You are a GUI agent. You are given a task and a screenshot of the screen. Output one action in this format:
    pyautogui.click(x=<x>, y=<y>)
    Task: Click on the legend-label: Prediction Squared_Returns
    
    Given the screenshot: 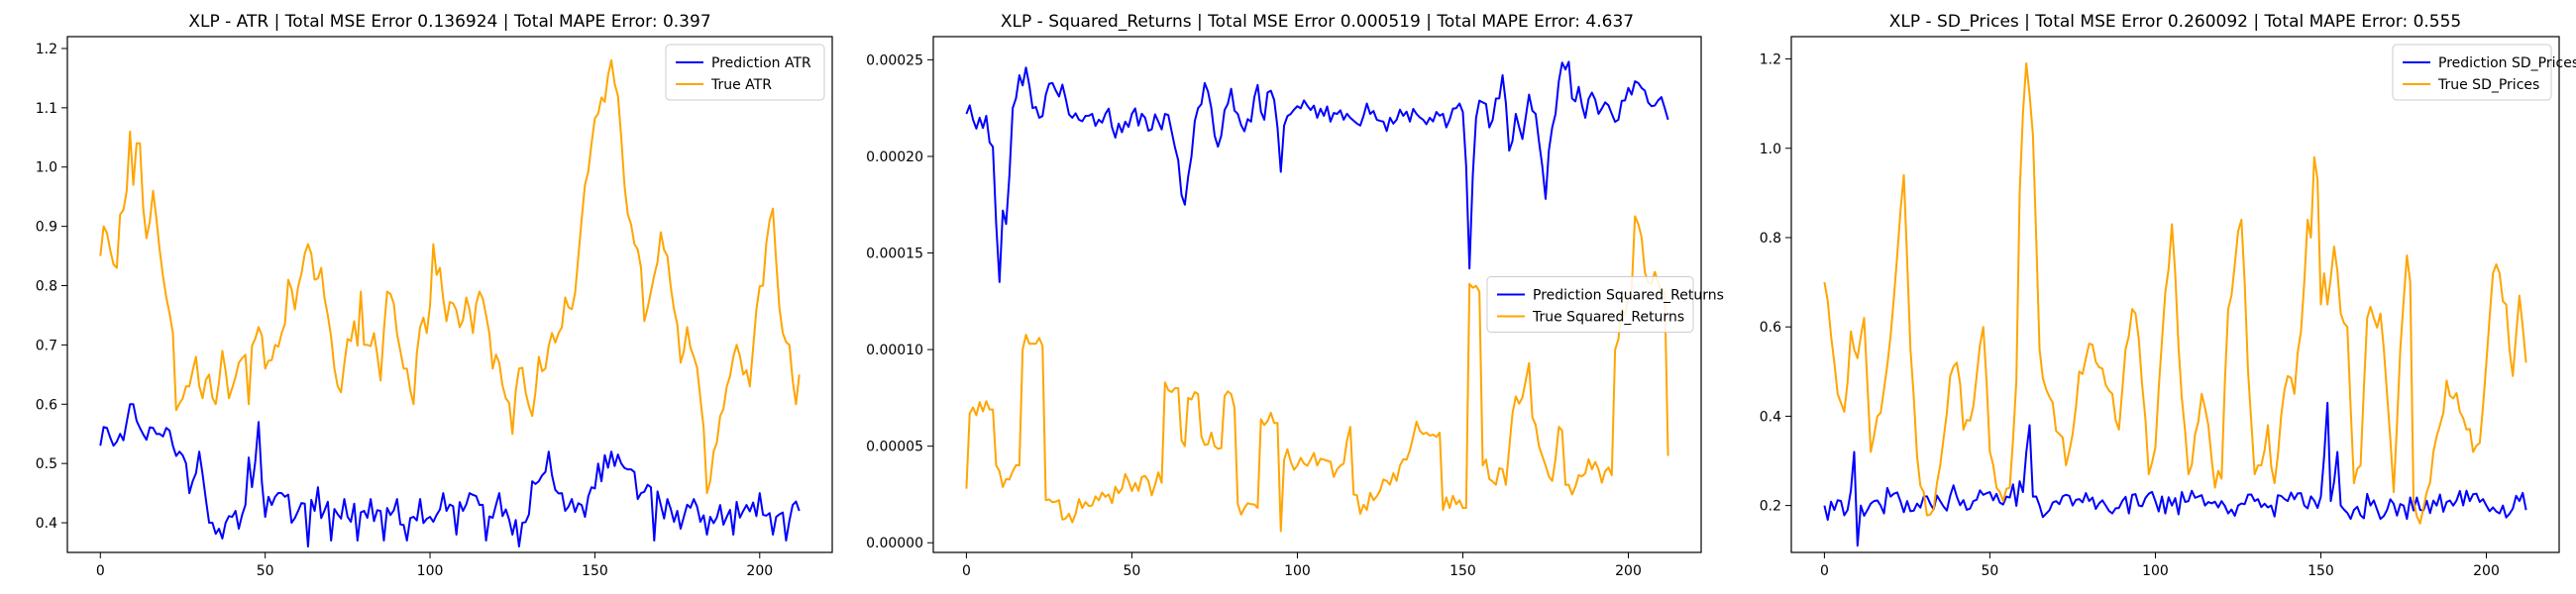 What is the action you would take?
    pyautogui.click(x=1629, y=296)
    